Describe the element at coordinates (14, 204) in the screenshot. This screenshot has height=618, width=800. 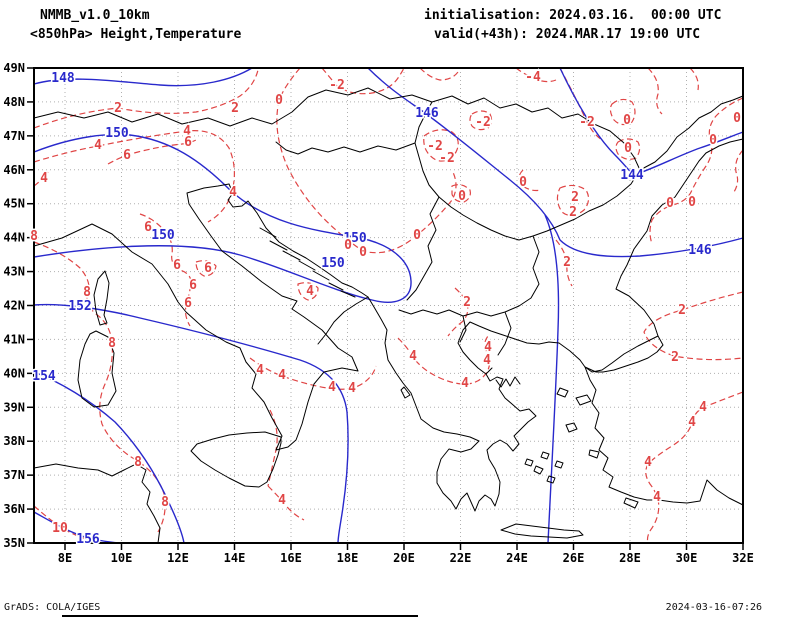
I see `lat-tick-label: 45N` at that location.